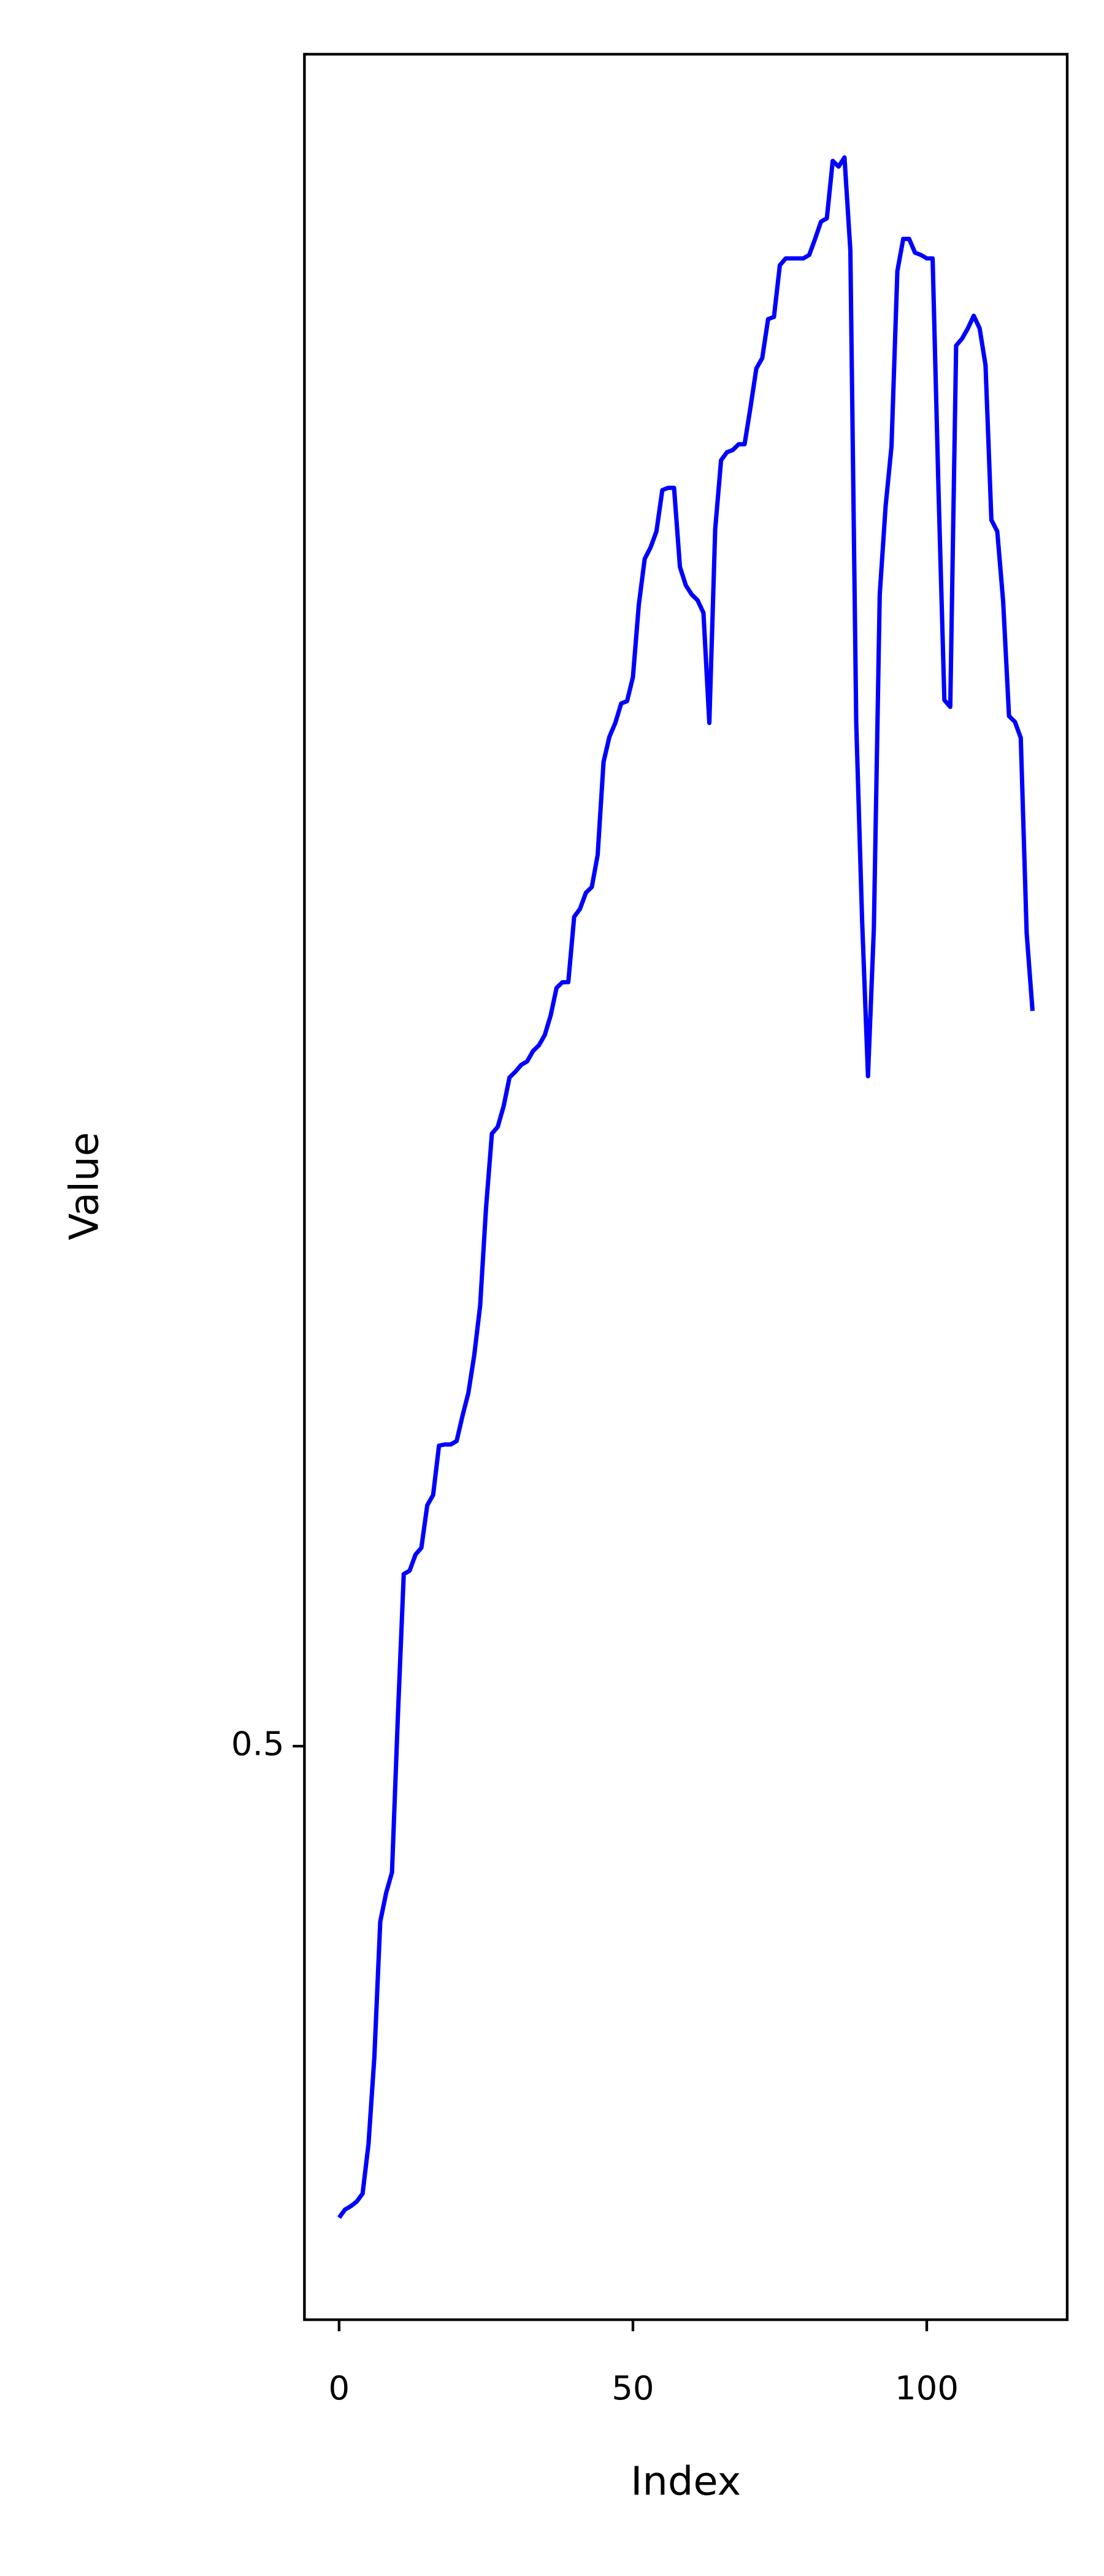  Describe the element at coordinates (258, 1744) in the screenshot. I see `y-tick-label: 0.5` at that location.